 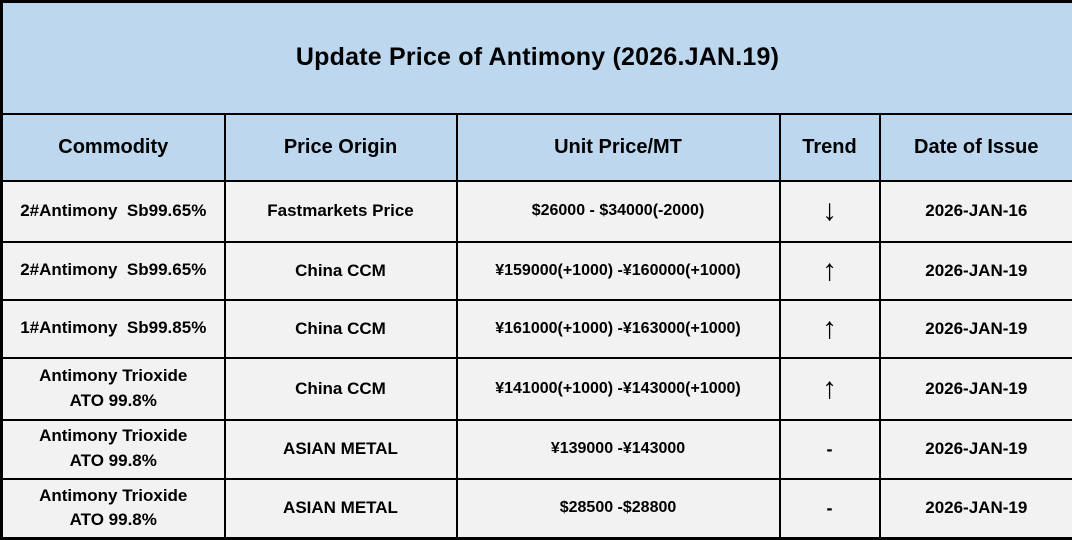 I want to click on unit-price-cell: ¥161000(+1000) -¥163000(+1000), so click(x=618, y=329).